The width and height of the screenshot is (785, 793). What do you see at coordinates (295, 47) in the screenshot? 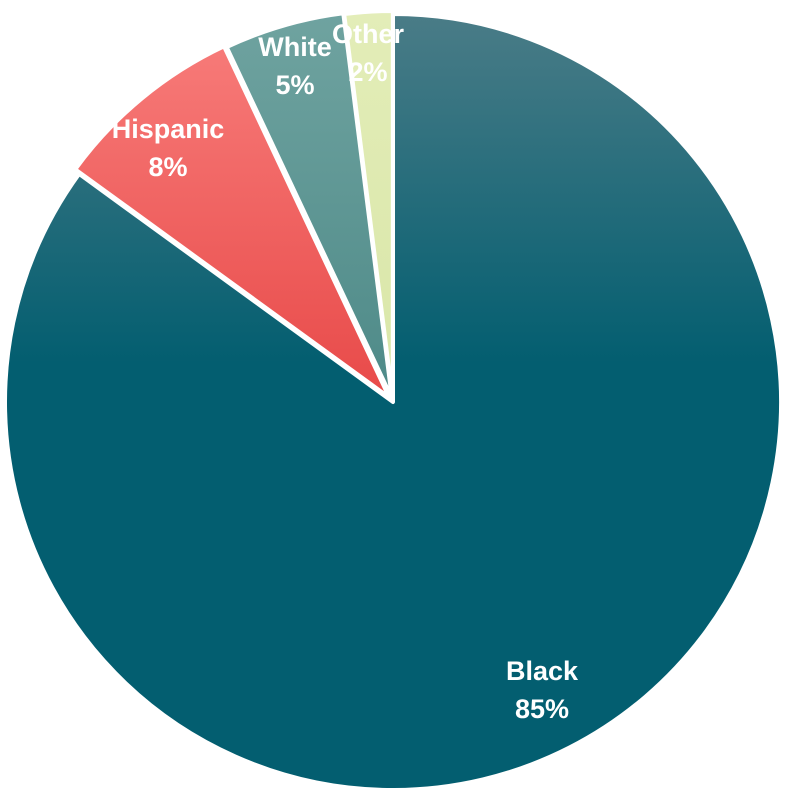
I see `slice-label-white: White` at bounding box center [295, 47].